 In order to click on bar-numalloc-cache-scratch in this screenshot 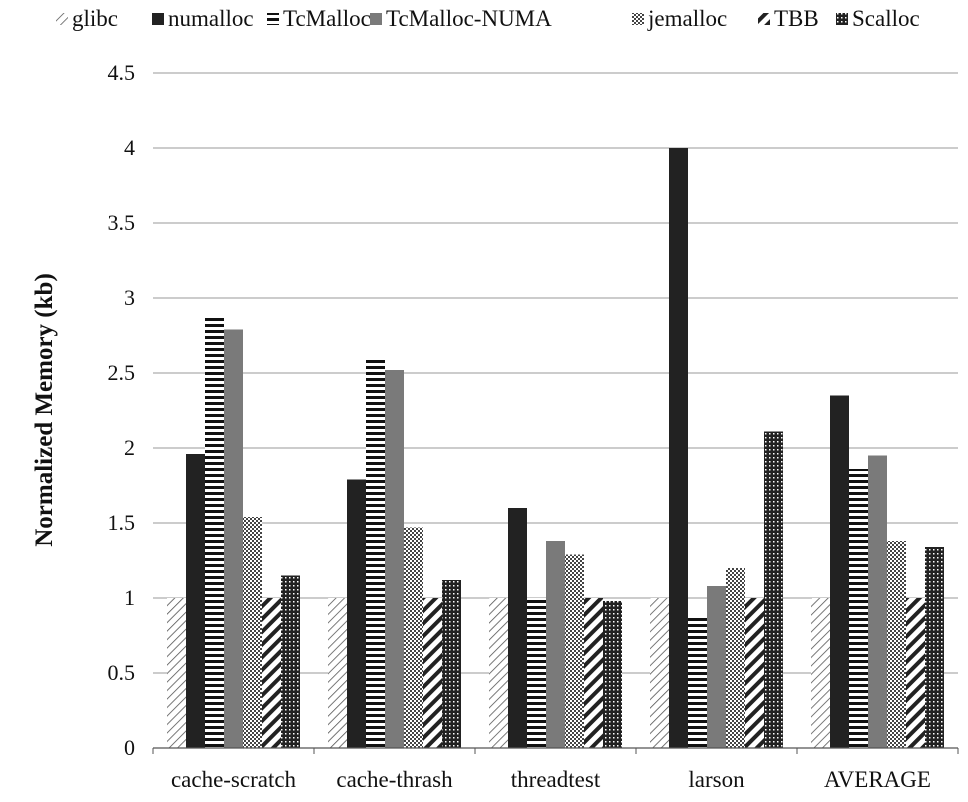, I will do `click(195, 601)`.